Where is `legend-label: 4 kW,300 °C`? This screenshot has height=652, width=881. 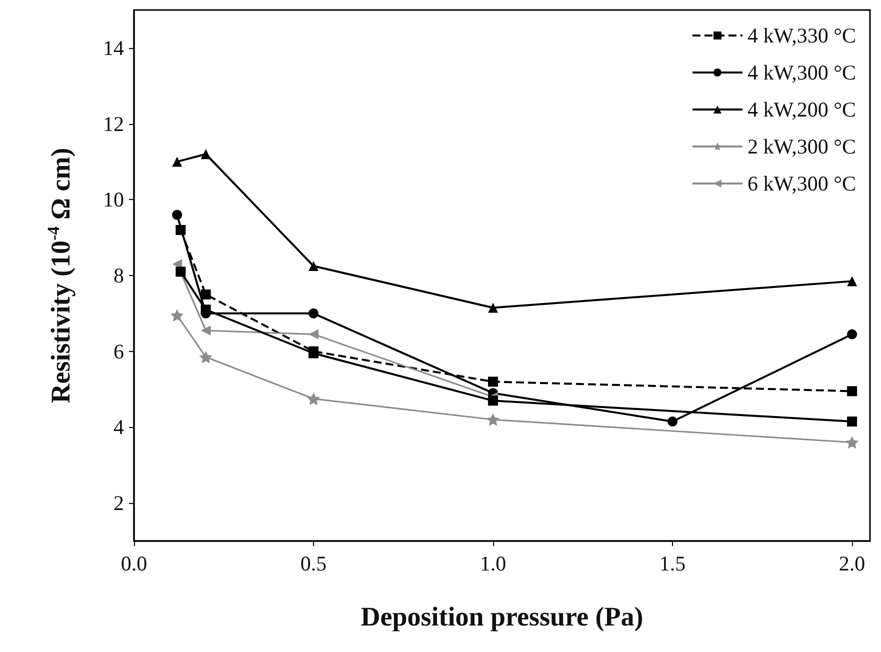 legend-label: 4 kW,300 °C is located at coordinates (801, 72).